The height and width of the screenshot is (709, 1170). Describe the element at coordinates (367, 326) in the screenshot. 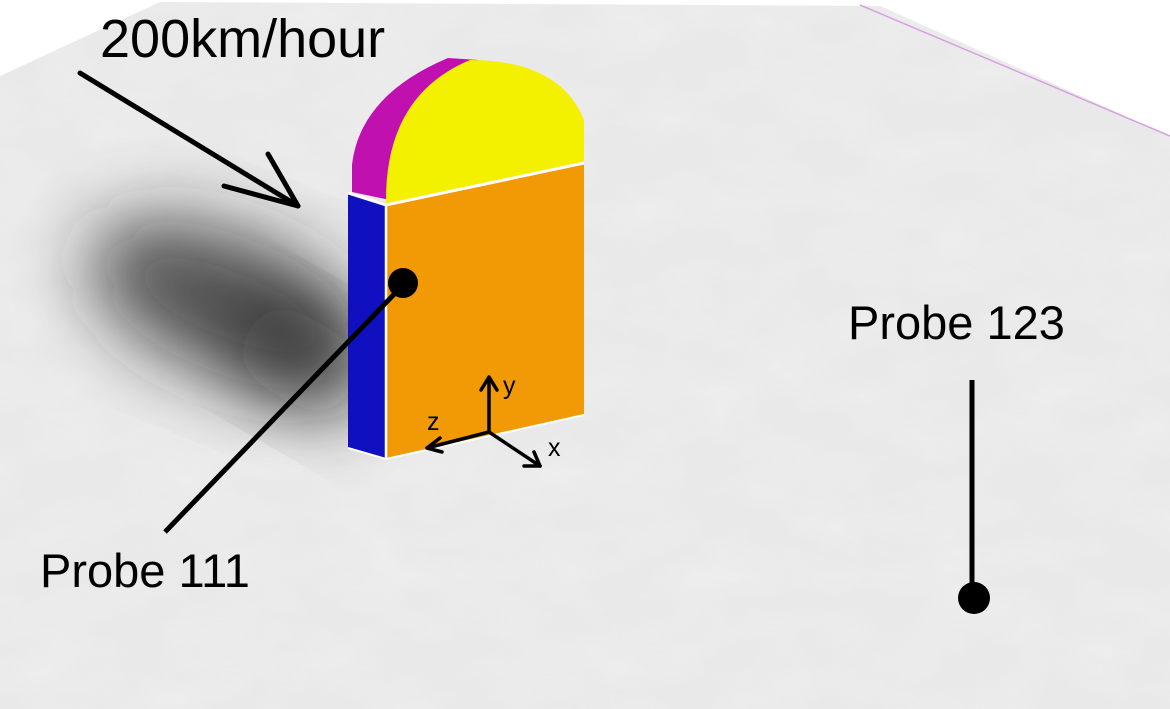

I see `vehicle-body-side` at that location.